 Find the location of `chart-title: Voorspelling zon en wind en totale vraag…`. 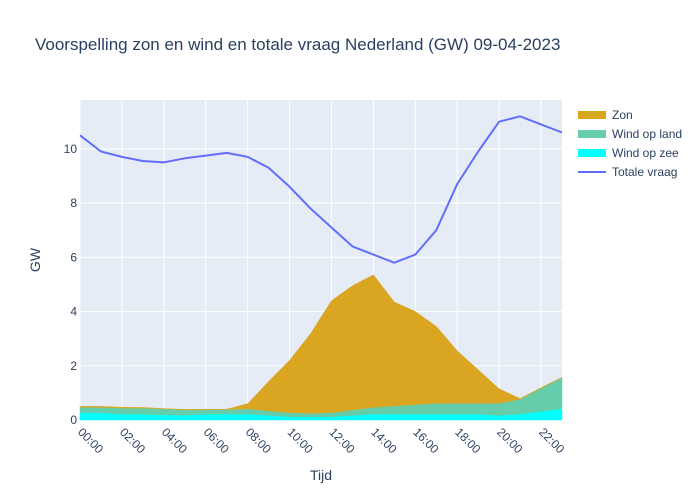

chart-title: Voorspelling zon en wind en totale vraag… is located at coordinates (297, 44).